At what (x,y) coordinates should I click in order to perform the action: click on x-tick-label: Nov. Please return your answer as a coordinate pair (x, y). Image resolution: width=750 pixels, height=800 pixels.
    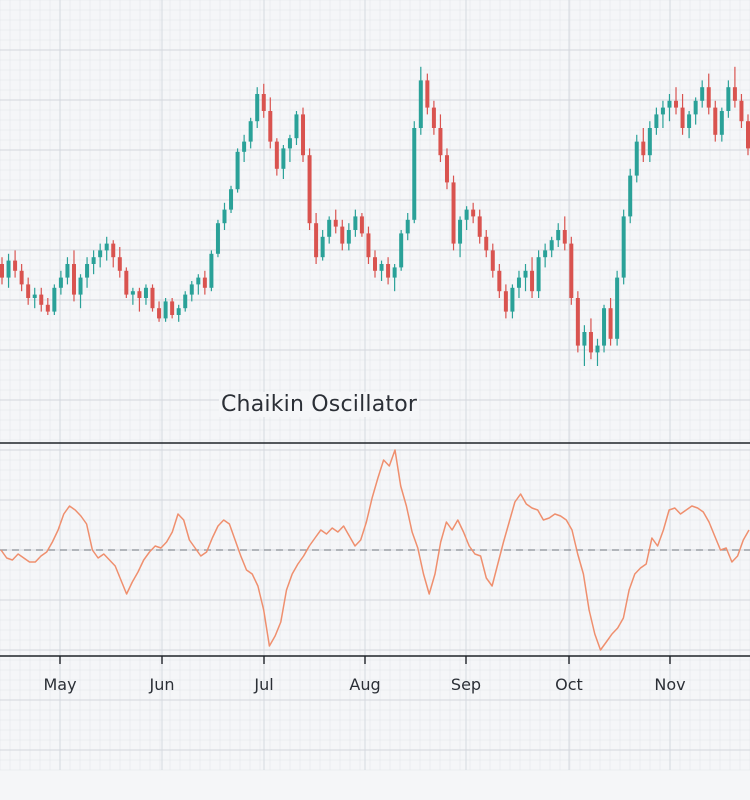
    Looking at the image, I should click on (669, 684).